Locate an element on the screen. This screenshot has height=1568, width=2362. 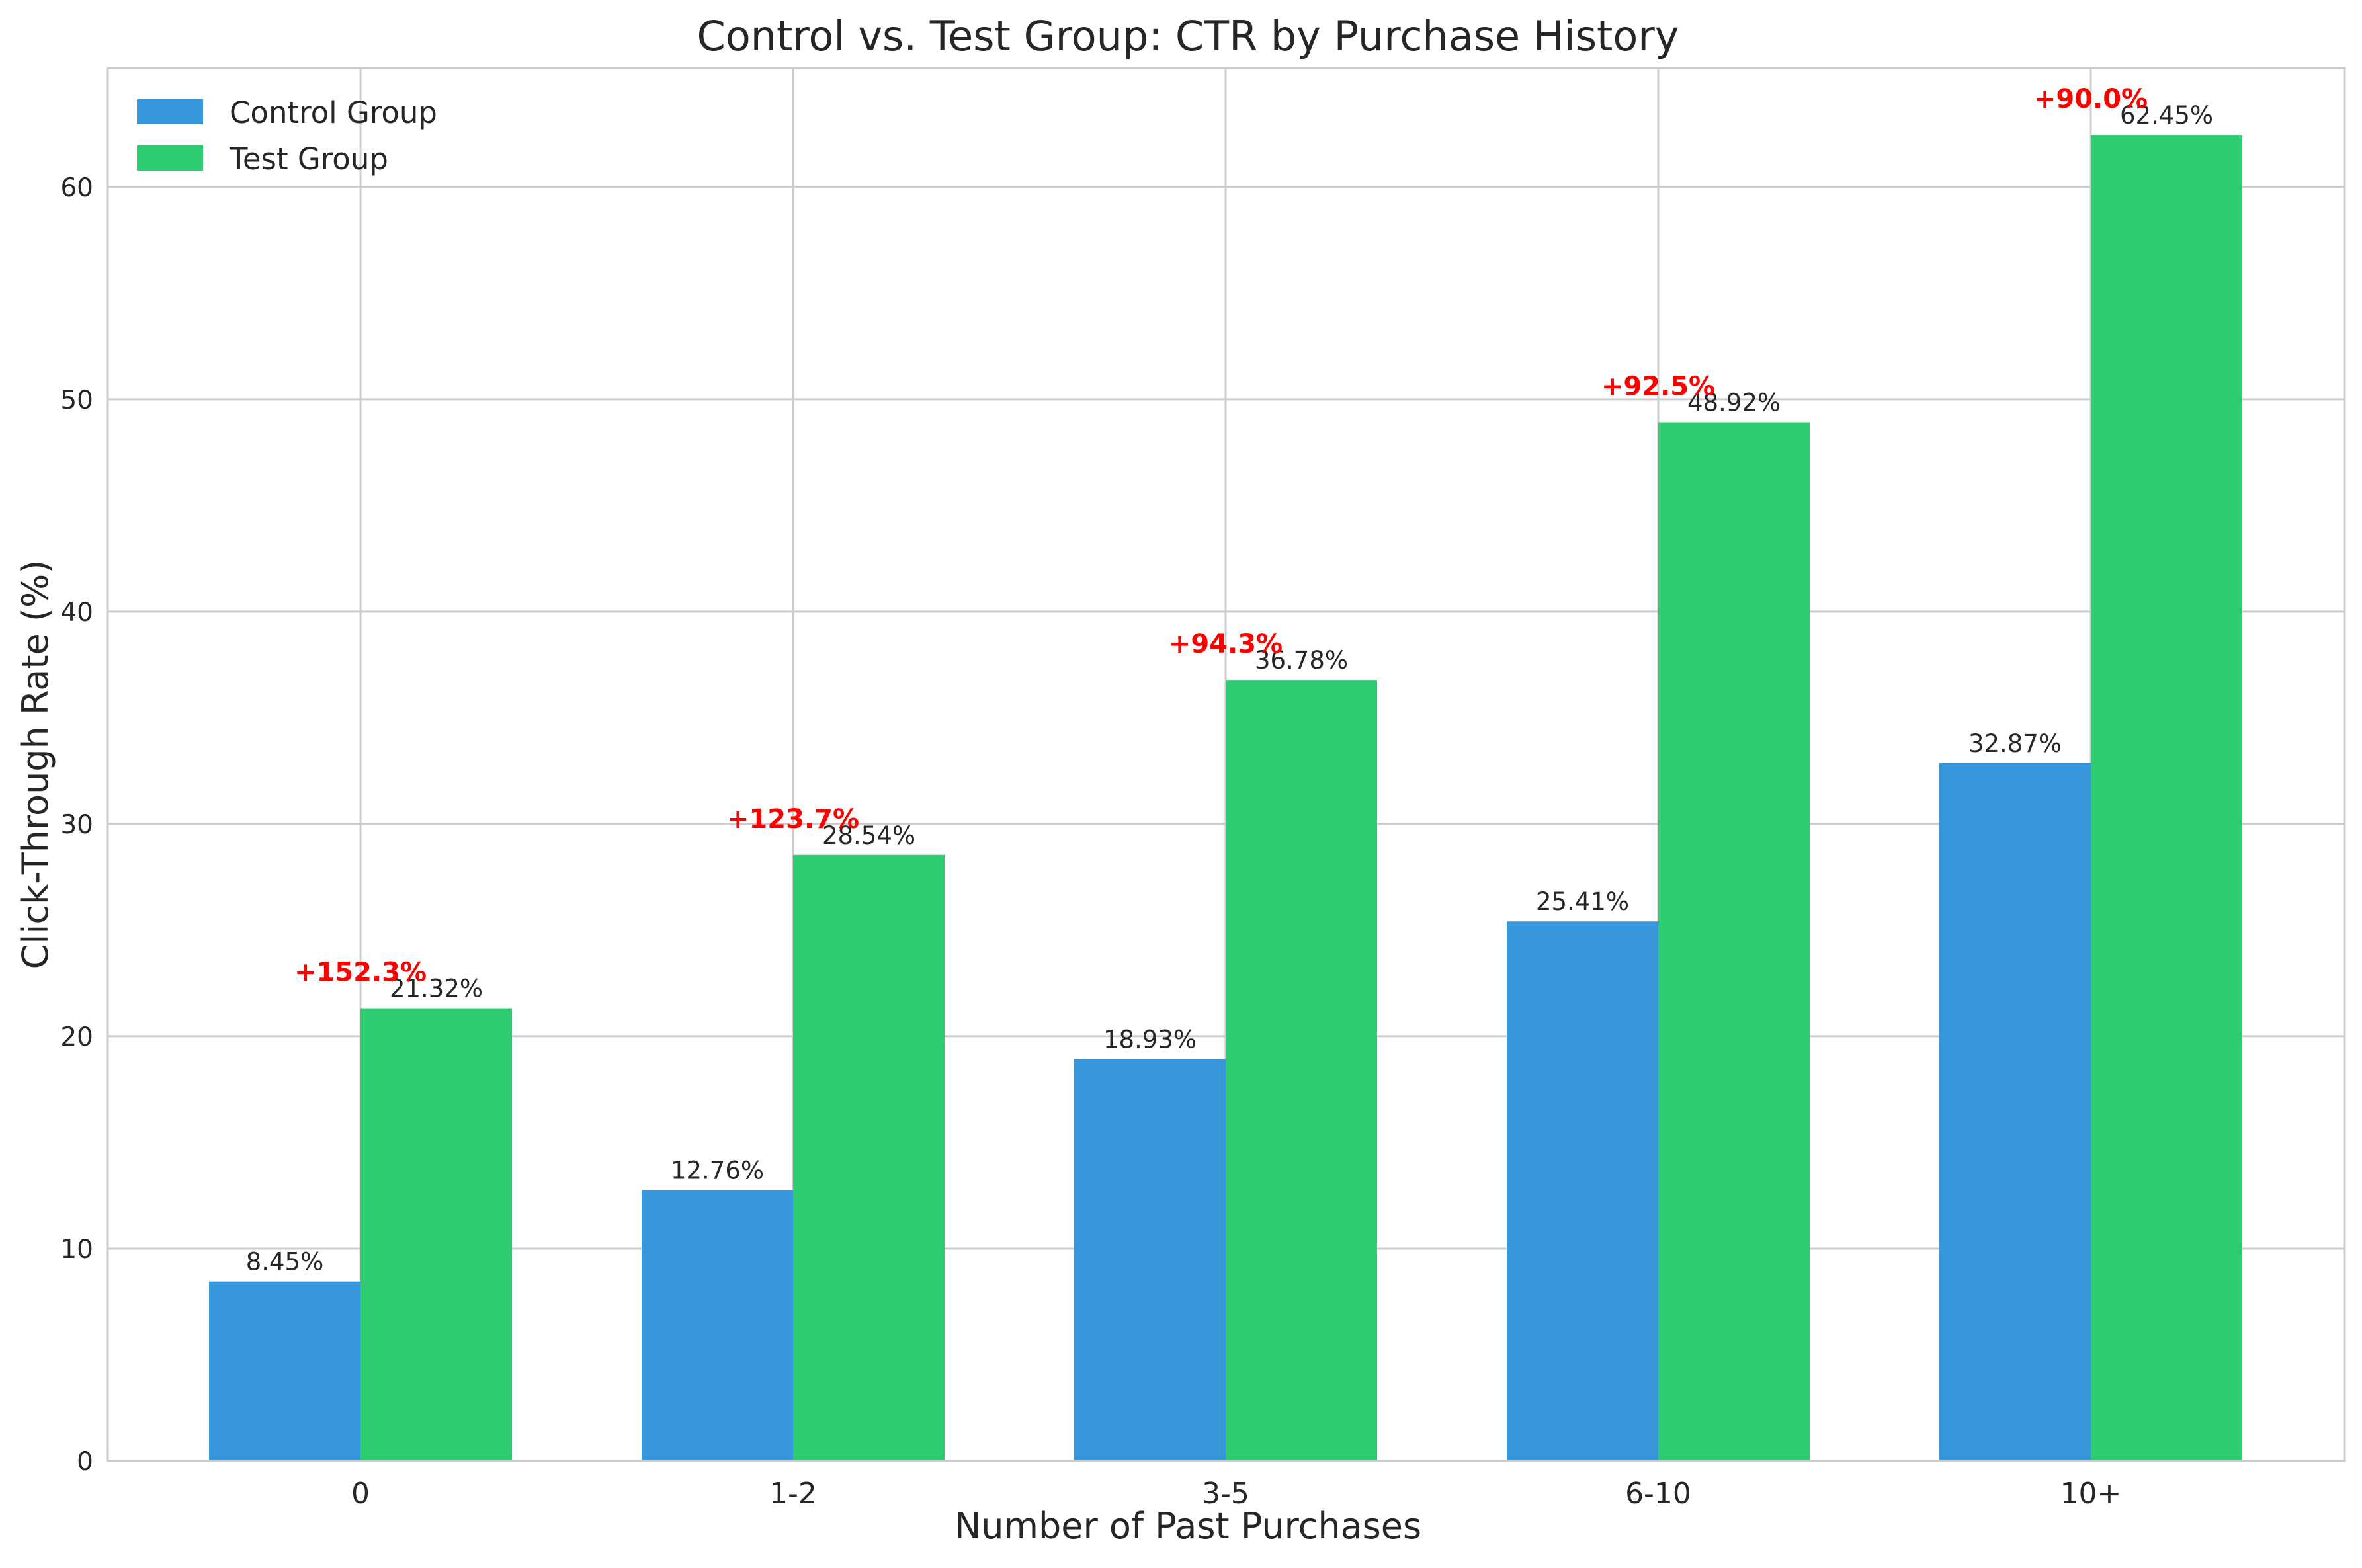
legend-swatch-control is located at coordinates (170, 111).